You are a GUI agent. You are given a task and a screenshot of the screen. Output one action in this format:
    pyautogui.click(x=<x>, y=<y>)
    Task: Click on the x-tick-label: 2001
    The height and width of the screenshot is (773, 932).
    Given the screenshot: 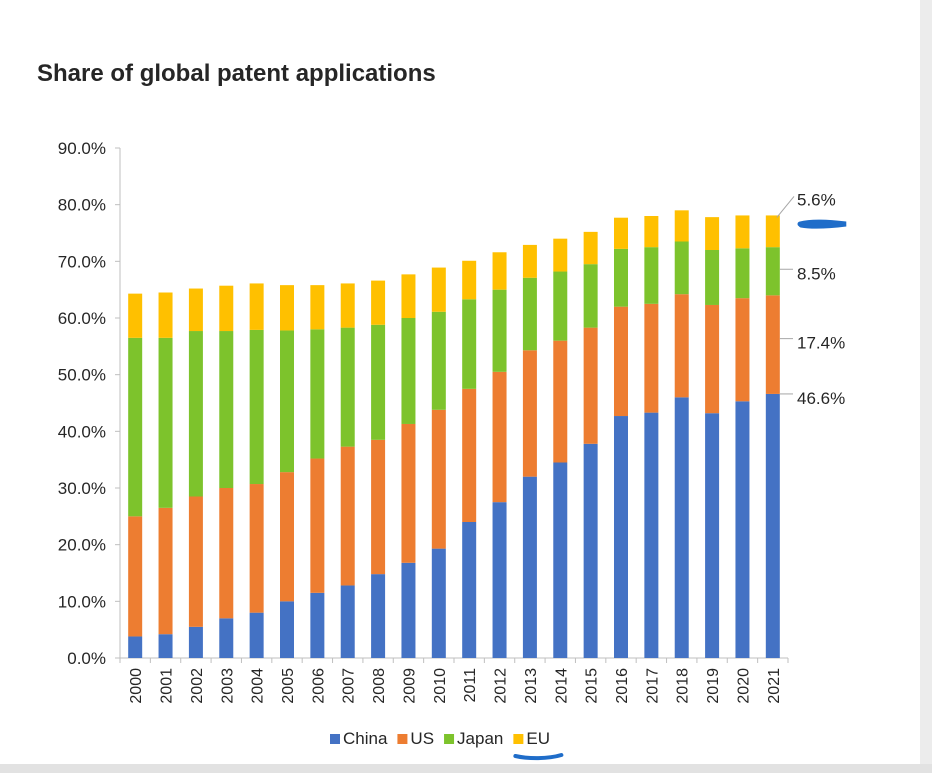 What is the action you would take?
    pyautogui.click(x=167, y=686)
    